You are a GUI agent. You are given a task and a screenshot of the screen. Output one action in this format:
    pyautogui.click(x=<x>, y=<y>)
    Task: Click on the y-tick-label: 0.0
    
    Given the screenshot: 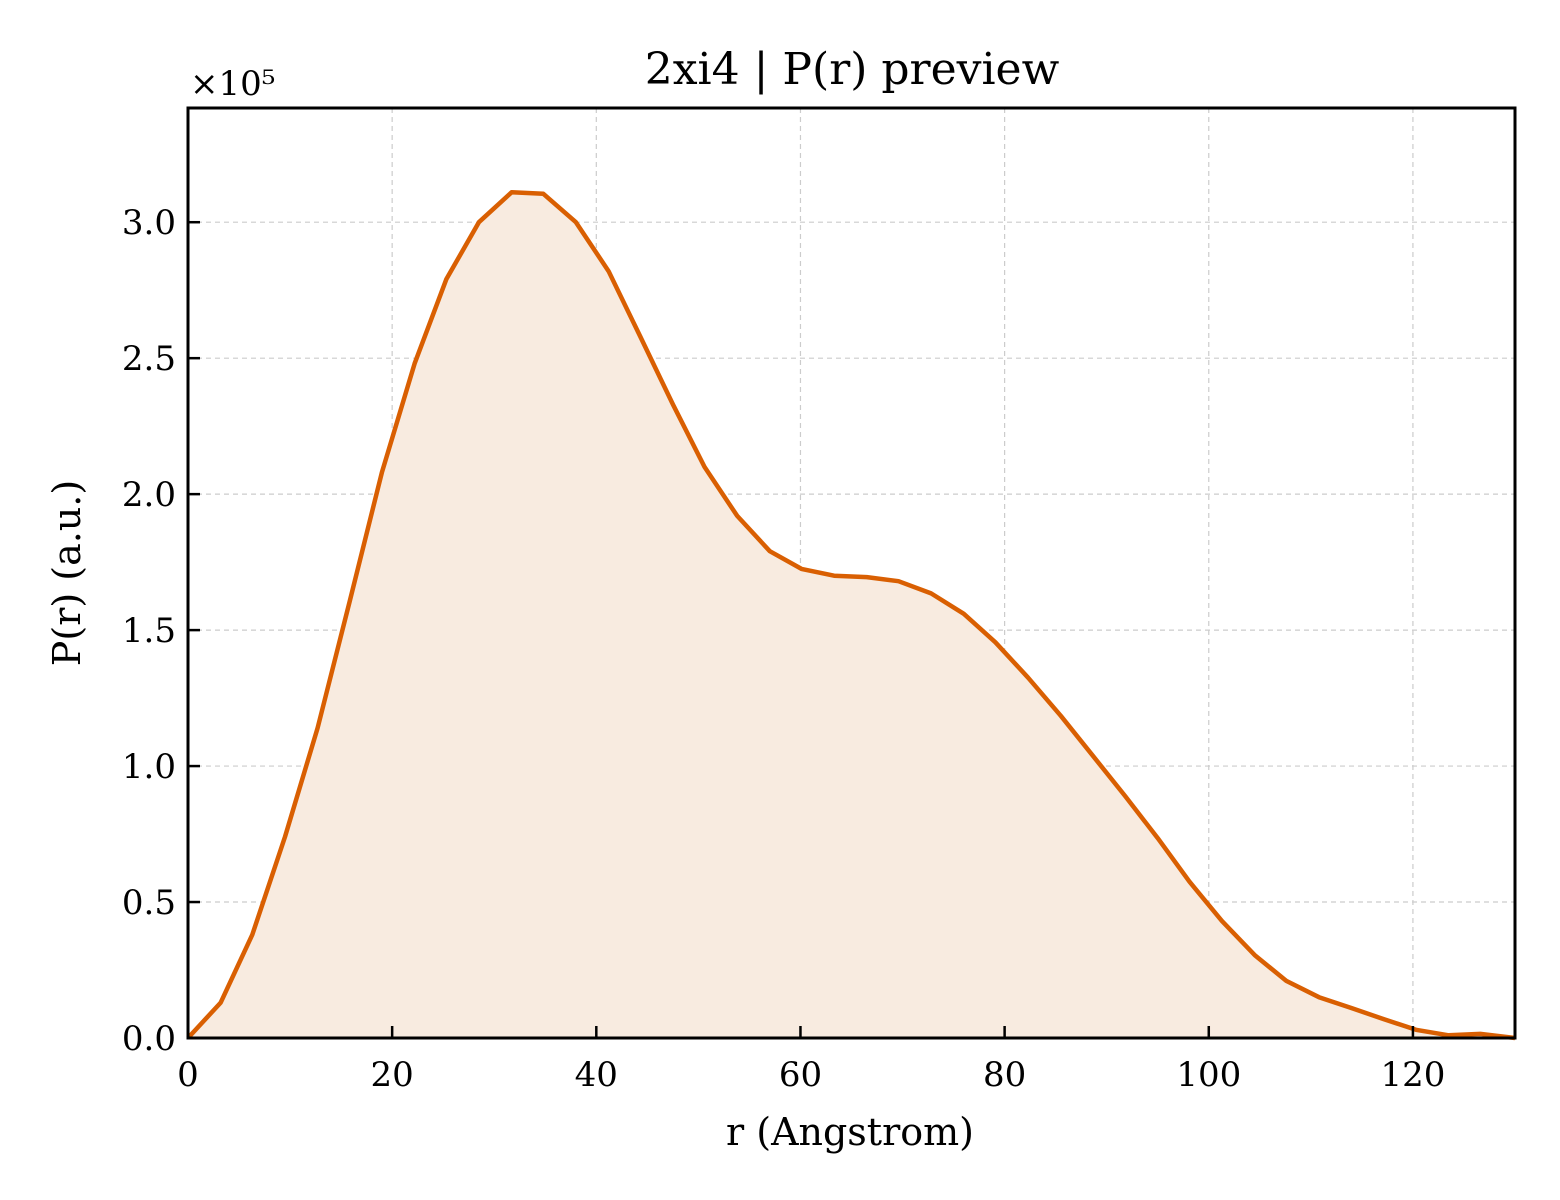 What is the action you would take?
    pyautogui.click(x=149, y=1039)
    